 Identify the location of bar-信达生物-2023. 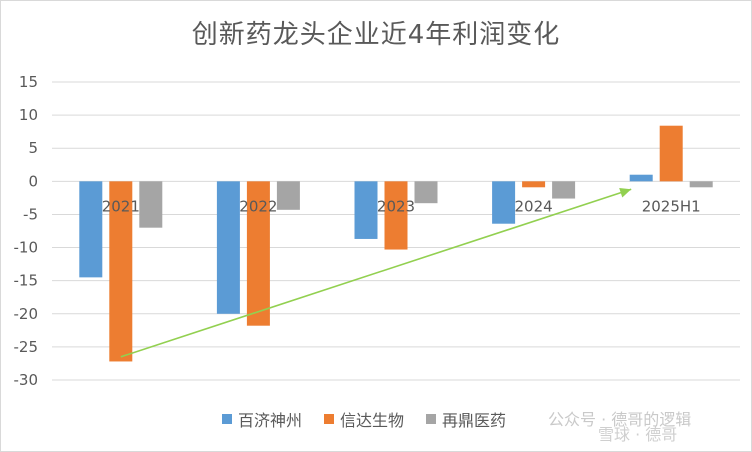
(396, 215).